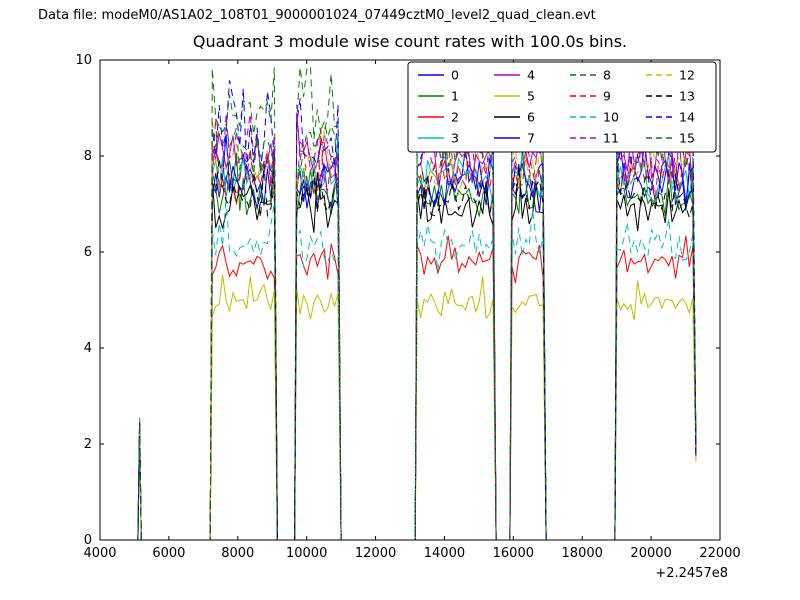 This screenshot has width=800, height=600. I want to click on legend-label-14: 14, so click(687, 117).